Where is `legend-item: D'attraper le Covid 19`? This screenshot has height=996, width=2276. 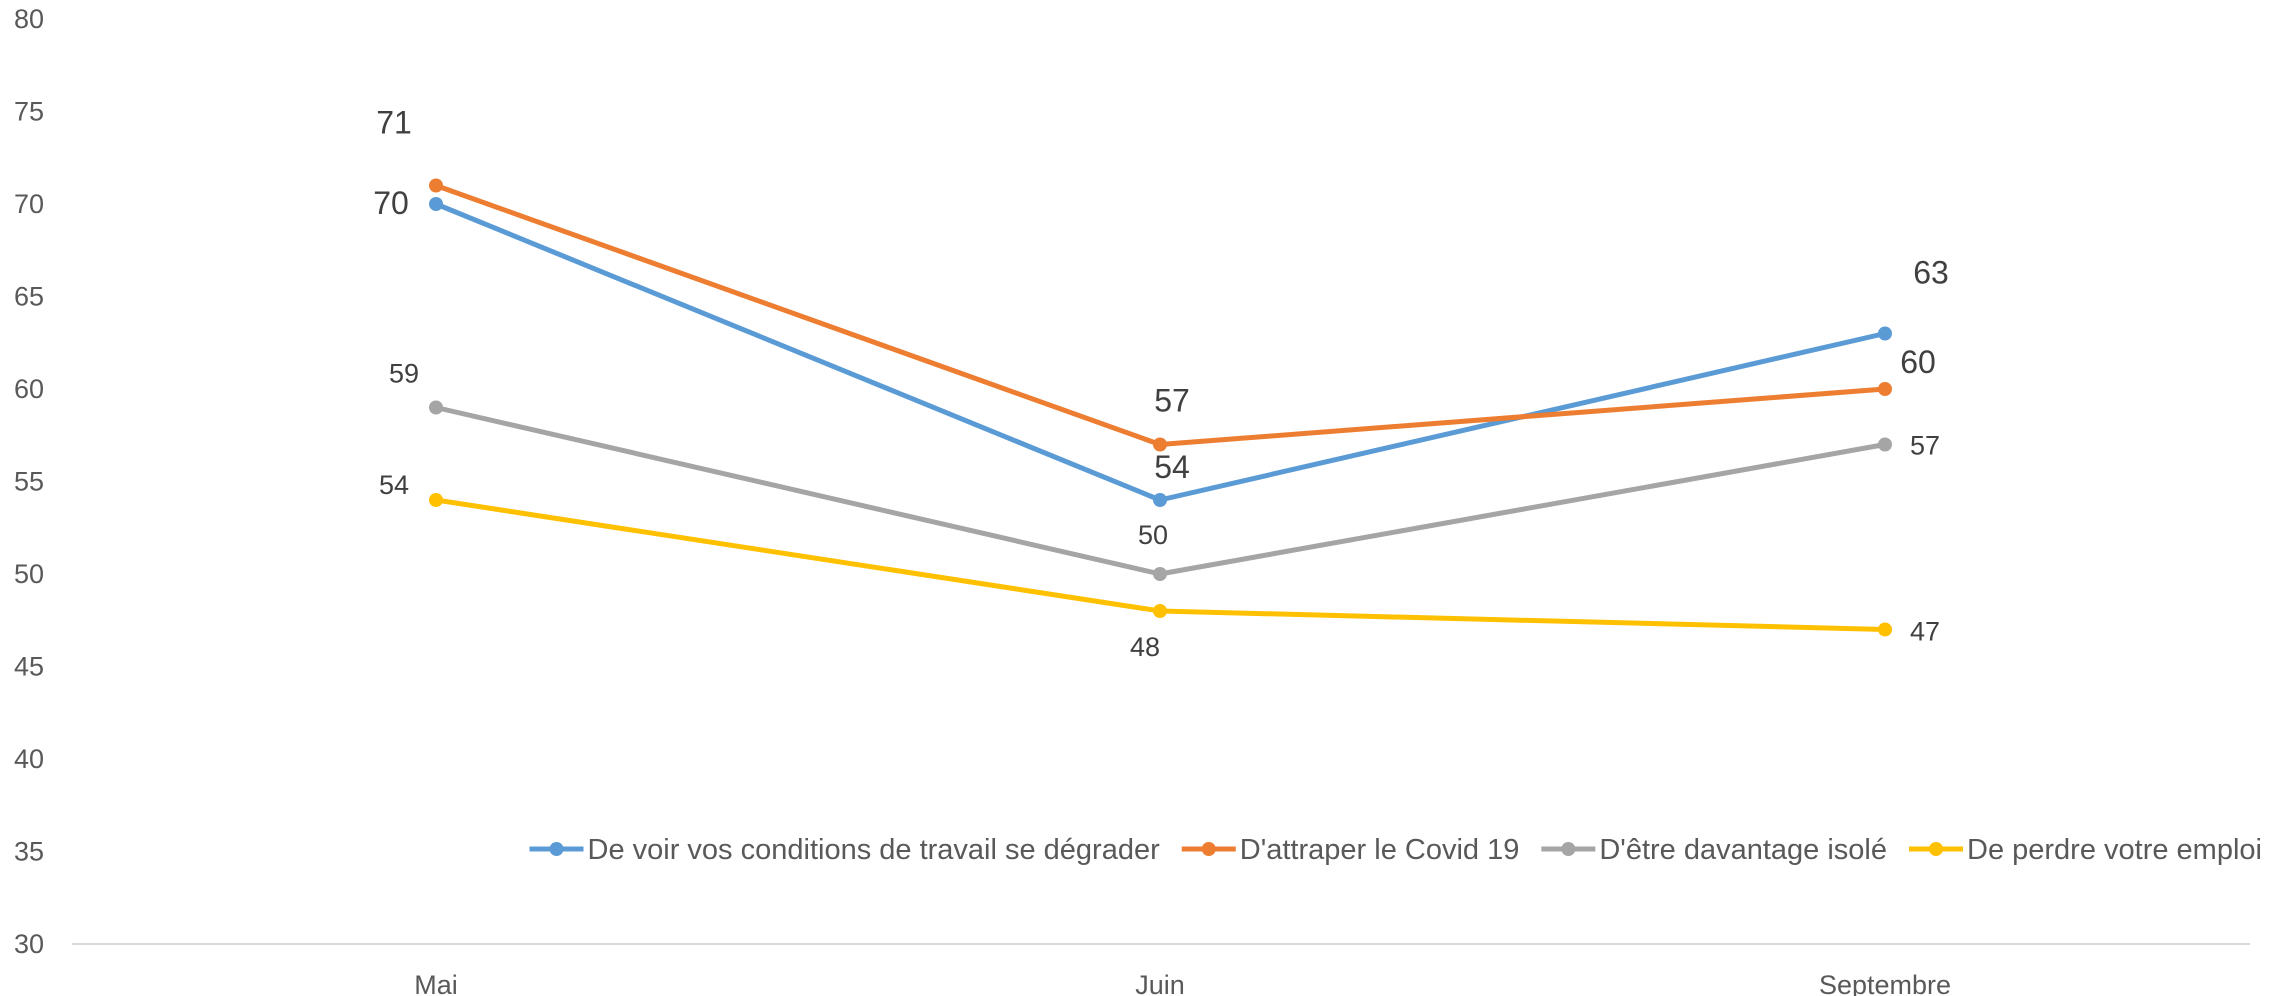 legend-item: D'attraper le Covid 19 is located at coordinates (1350, 850).